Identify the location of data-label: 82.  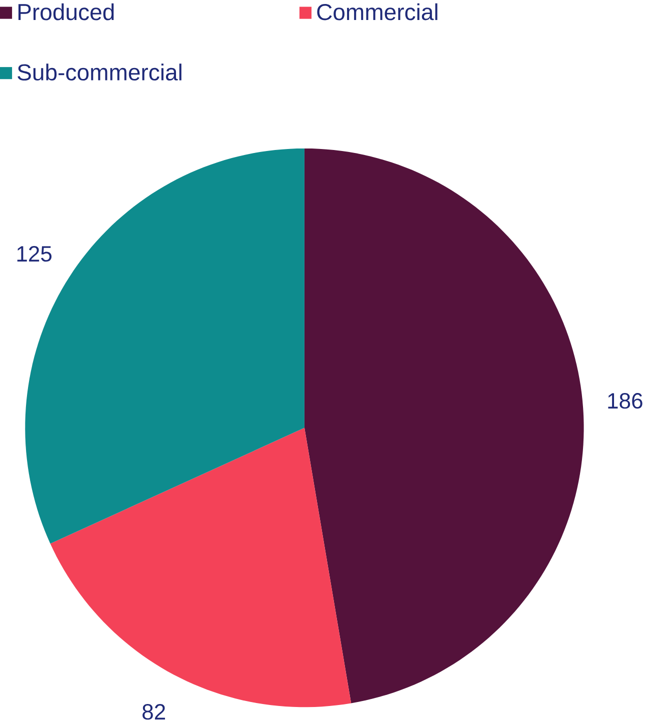
(154, 712).